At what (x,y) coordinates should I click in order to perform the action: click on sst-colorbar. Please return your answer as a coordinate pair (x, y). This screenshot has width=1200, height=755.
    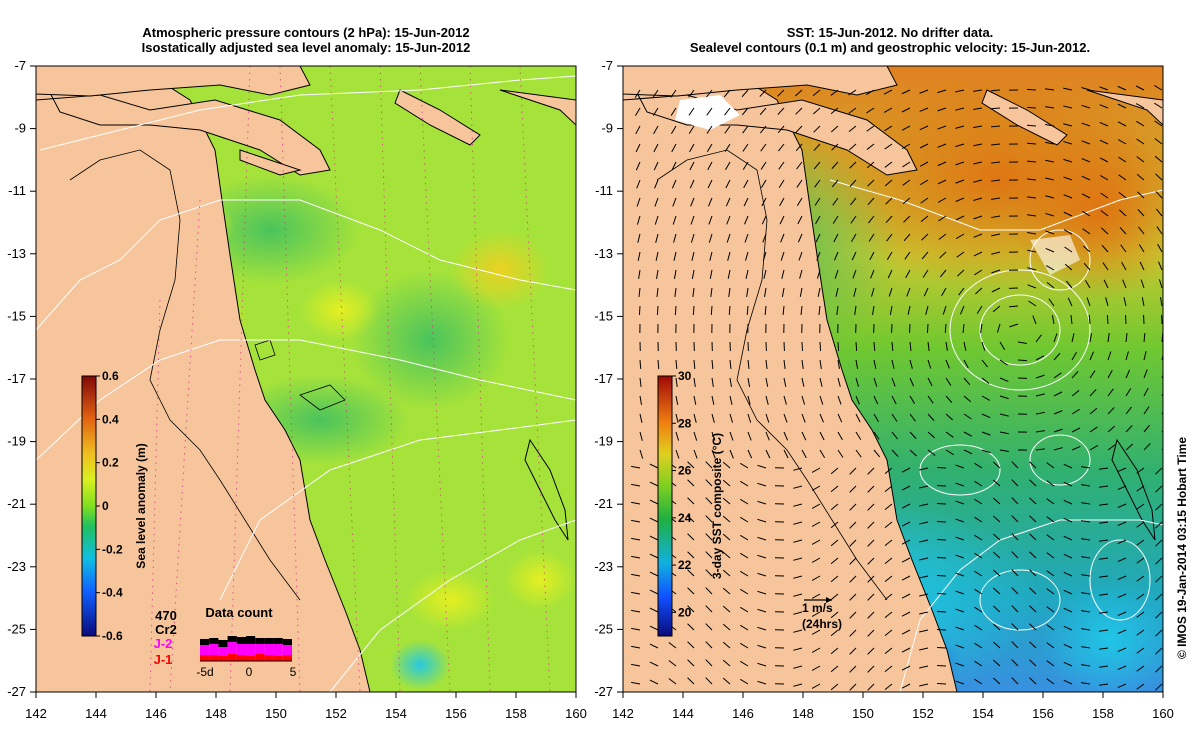
    Looking at the image, I should click on (665, 506).